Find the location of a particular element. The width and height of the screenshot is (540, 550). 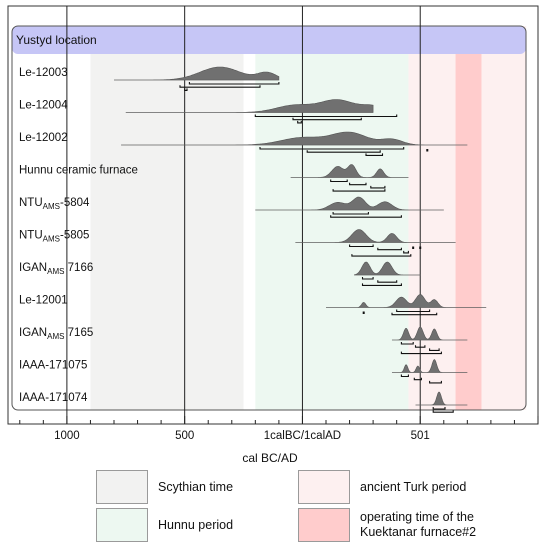

legend-label-ancient-turk: ancient Turk period is located at coordinates (413, 486).